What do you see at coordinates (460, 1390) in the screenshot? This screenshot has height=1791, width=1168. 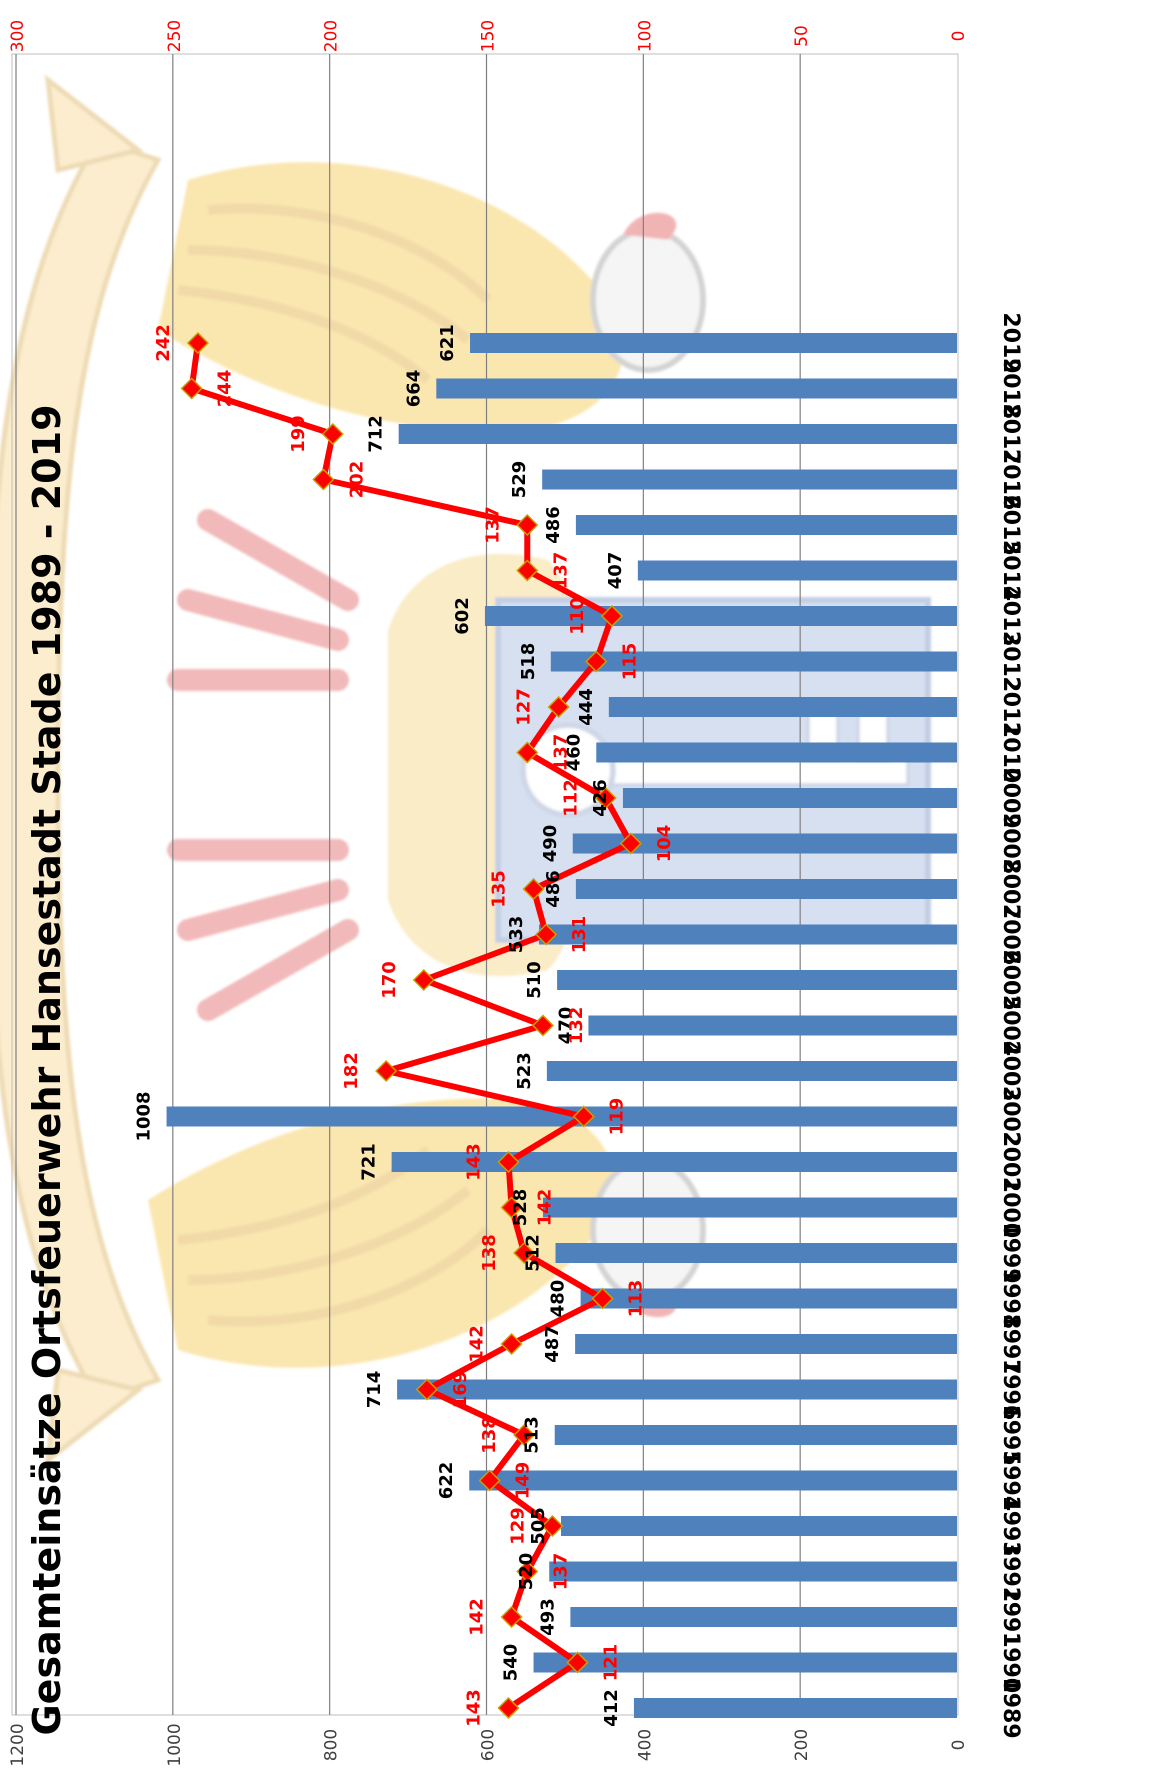 I see `line-data-label: 169` at bounding box center [460, 1390].